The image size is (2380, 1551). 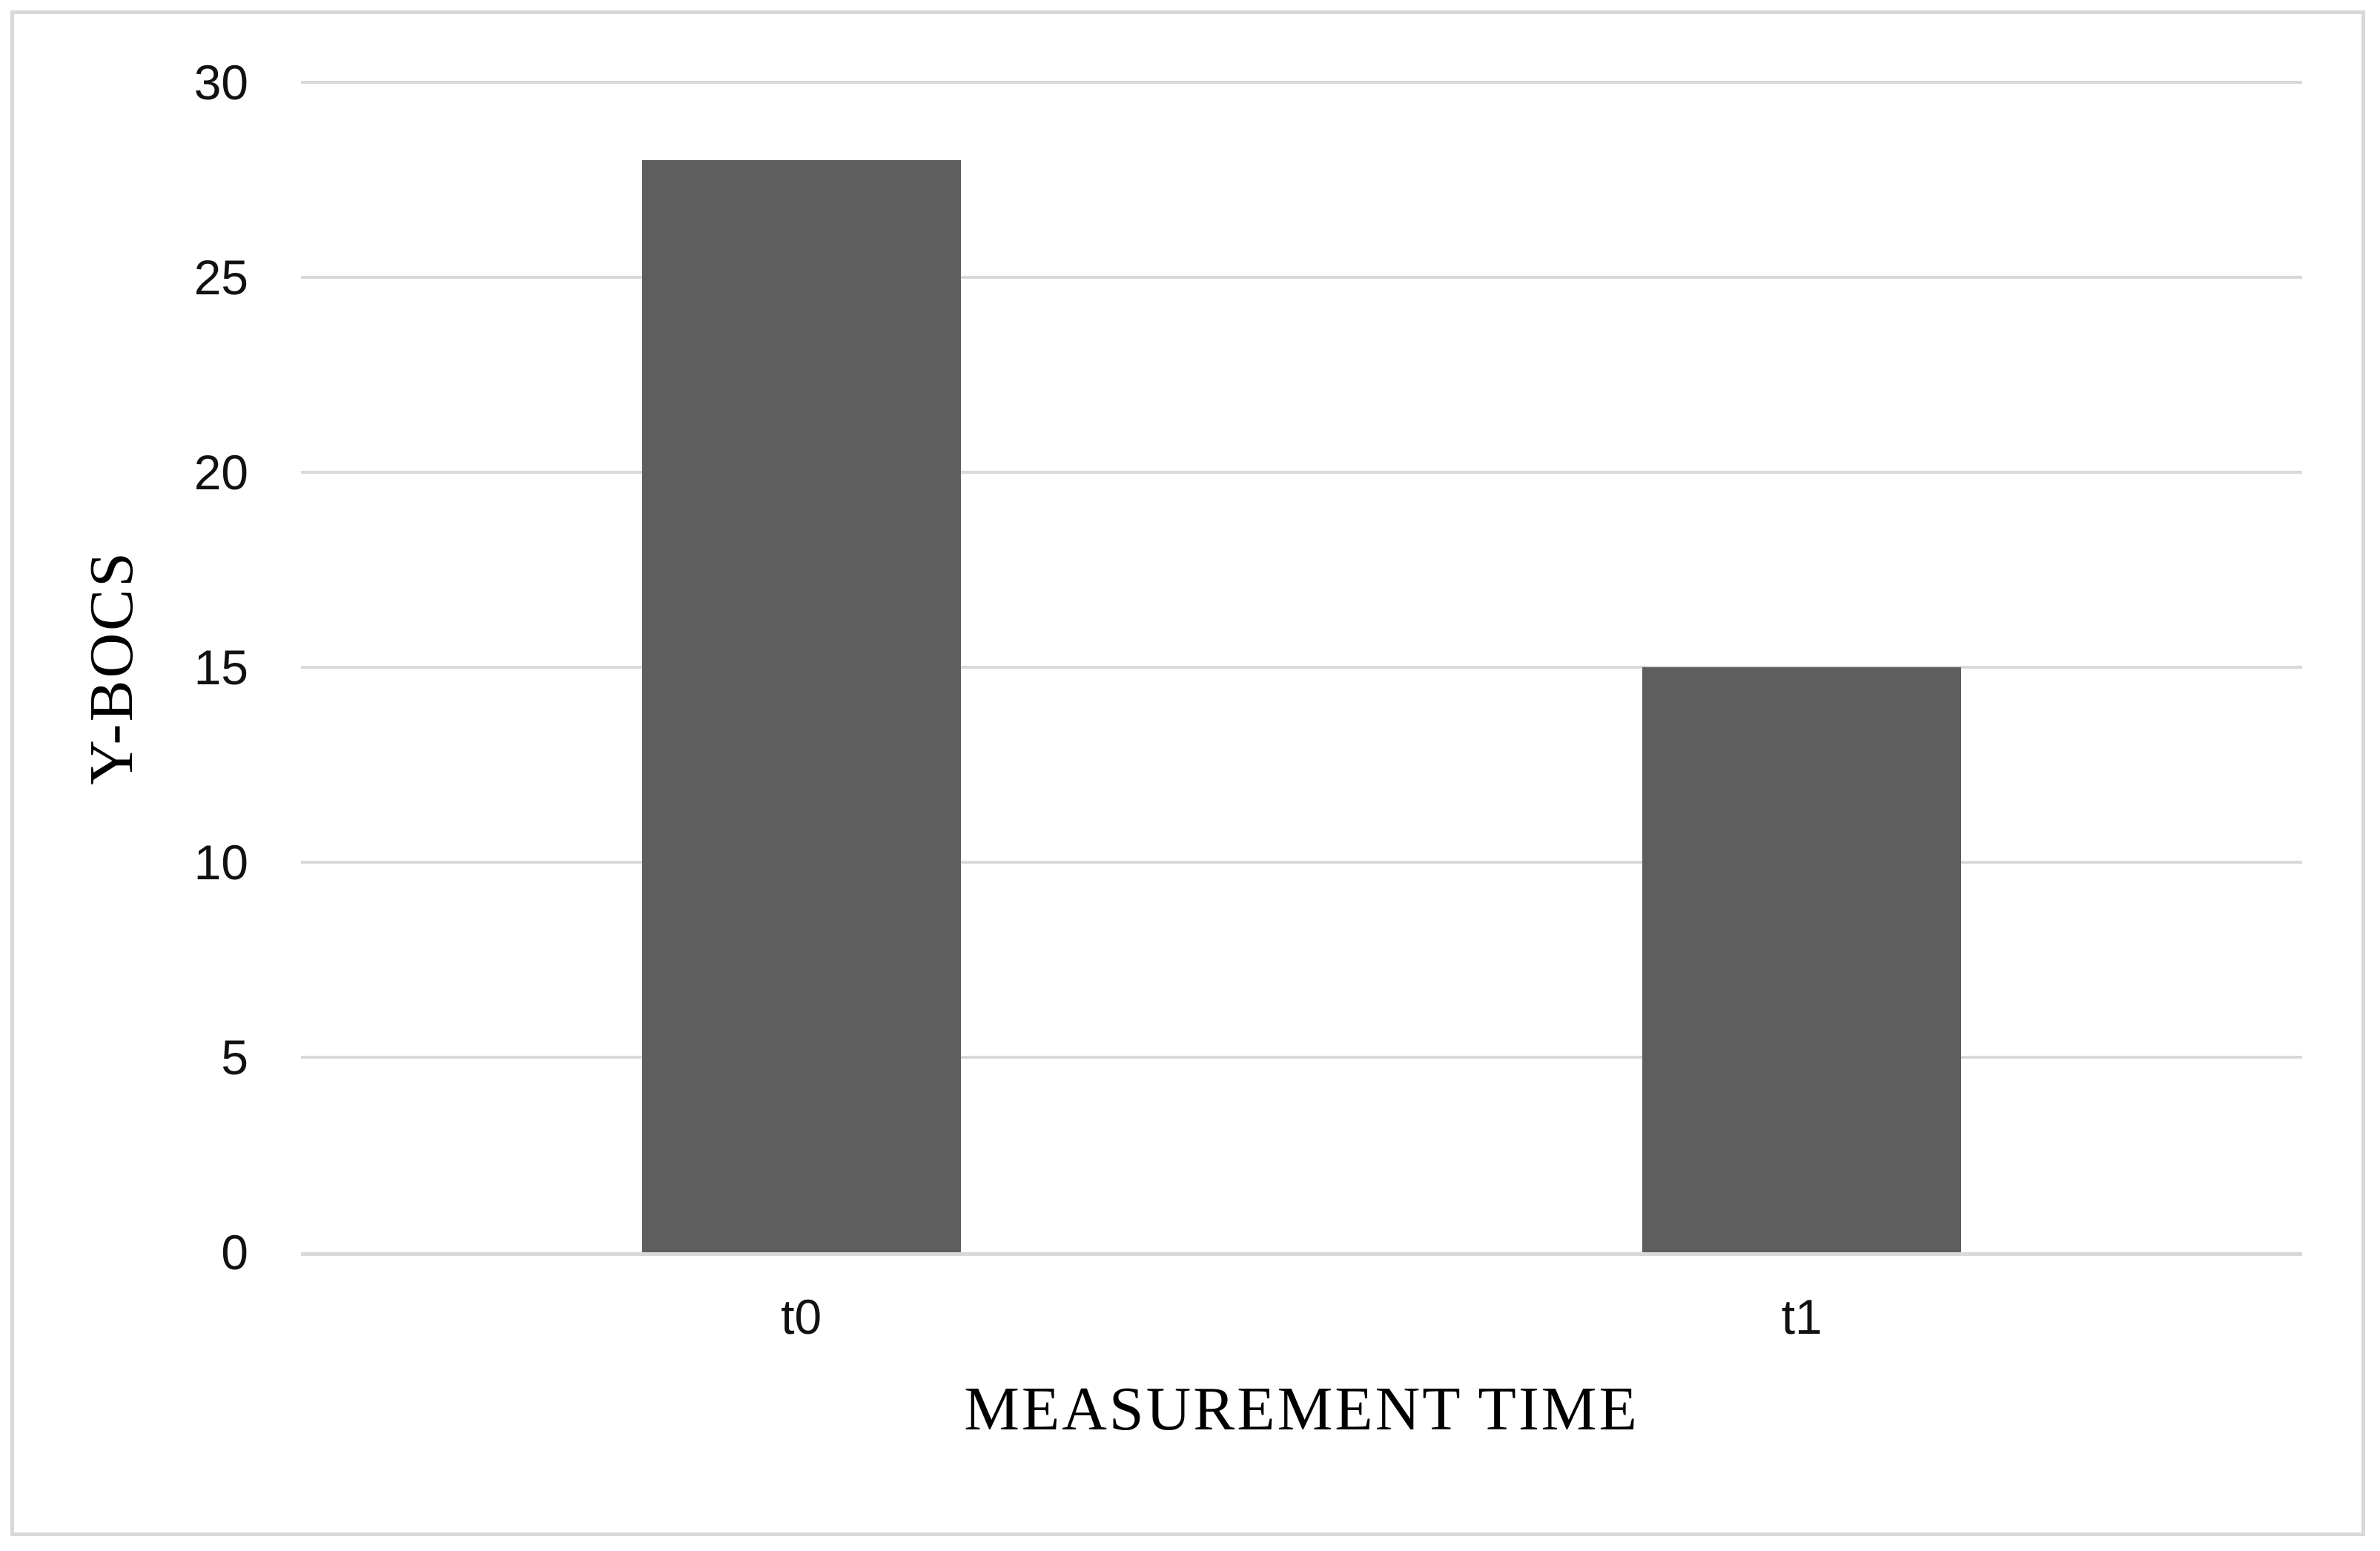 What do you see at coordinates (1301, 1057) in the screenshot?
I see `gridline-y5` at bounding box center [1301, 1057].